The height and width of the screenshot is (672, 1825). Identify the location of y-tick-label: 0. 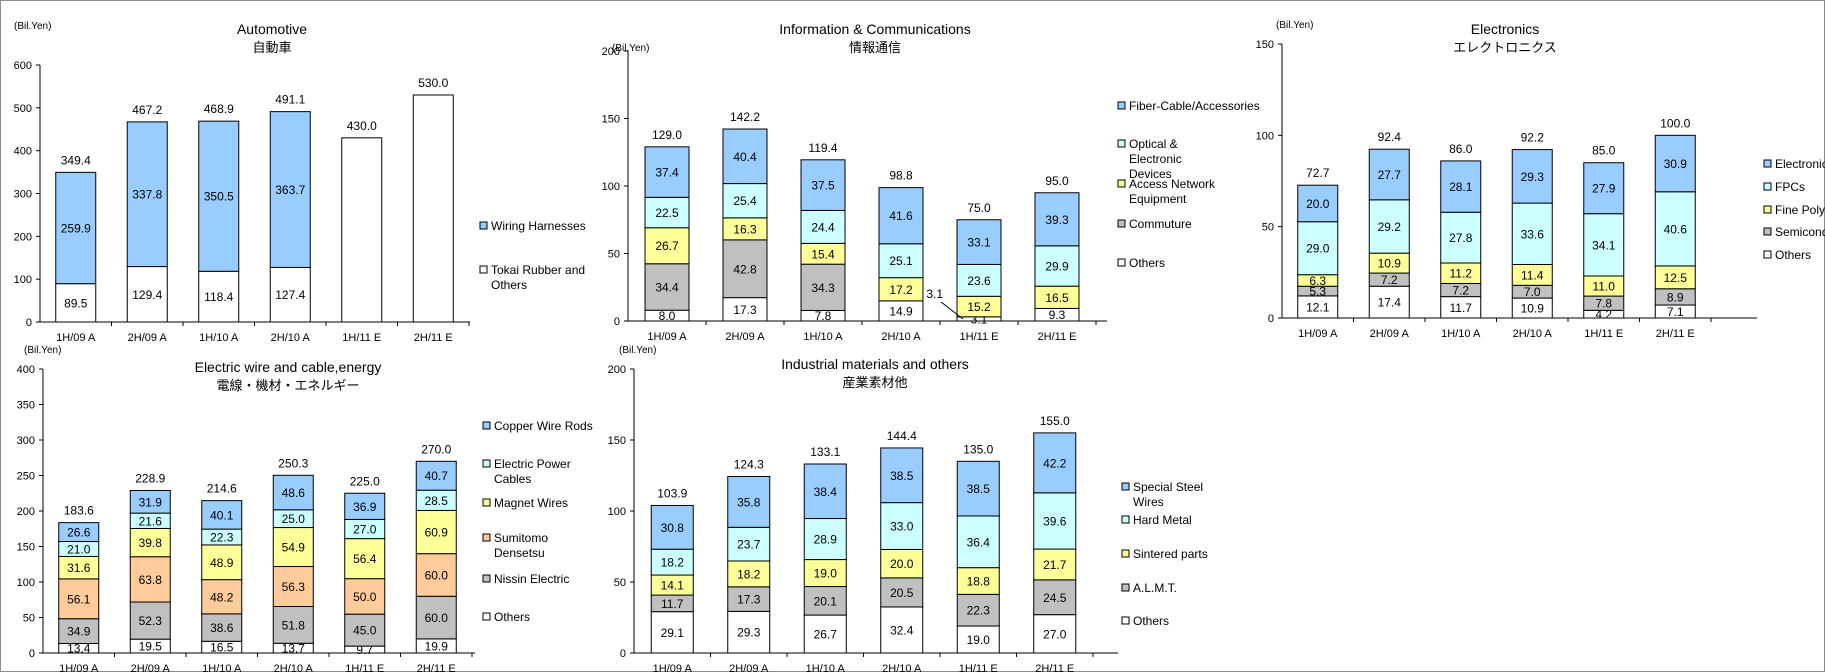
(32, 654).